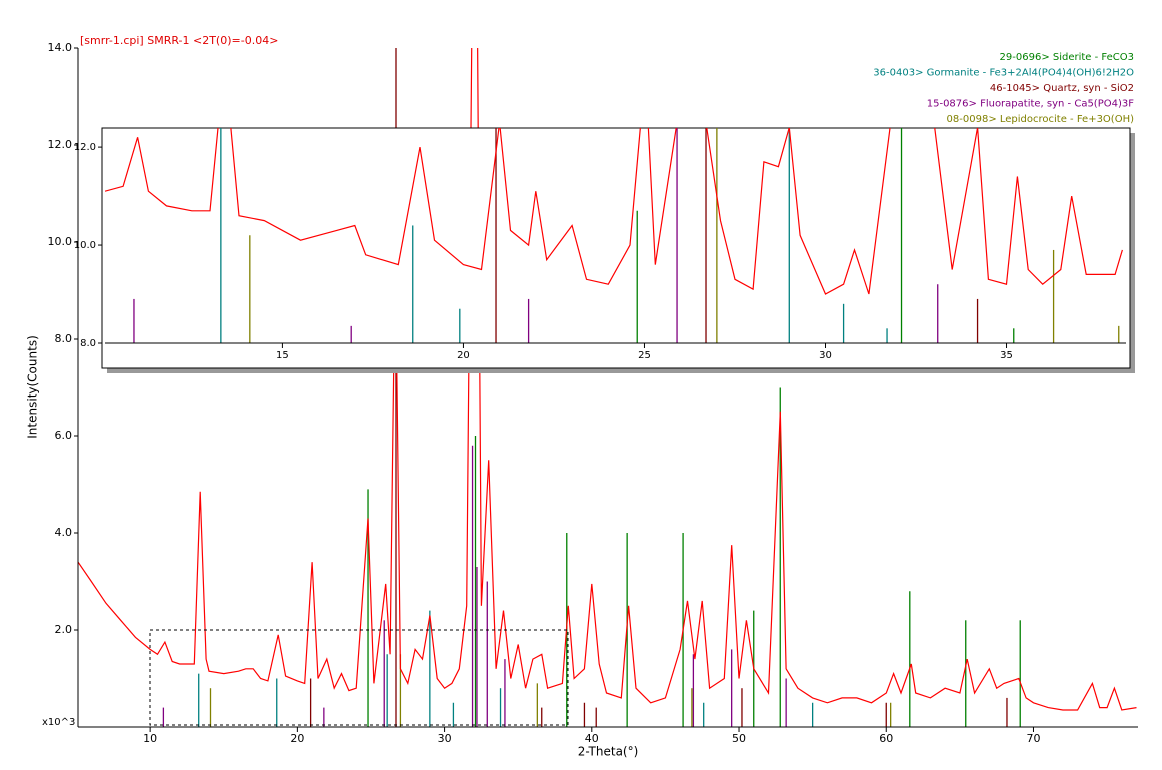  Describe the element at coordinates (592, 738) in the screenshot. I see `x-tick-label: 40` at that location.